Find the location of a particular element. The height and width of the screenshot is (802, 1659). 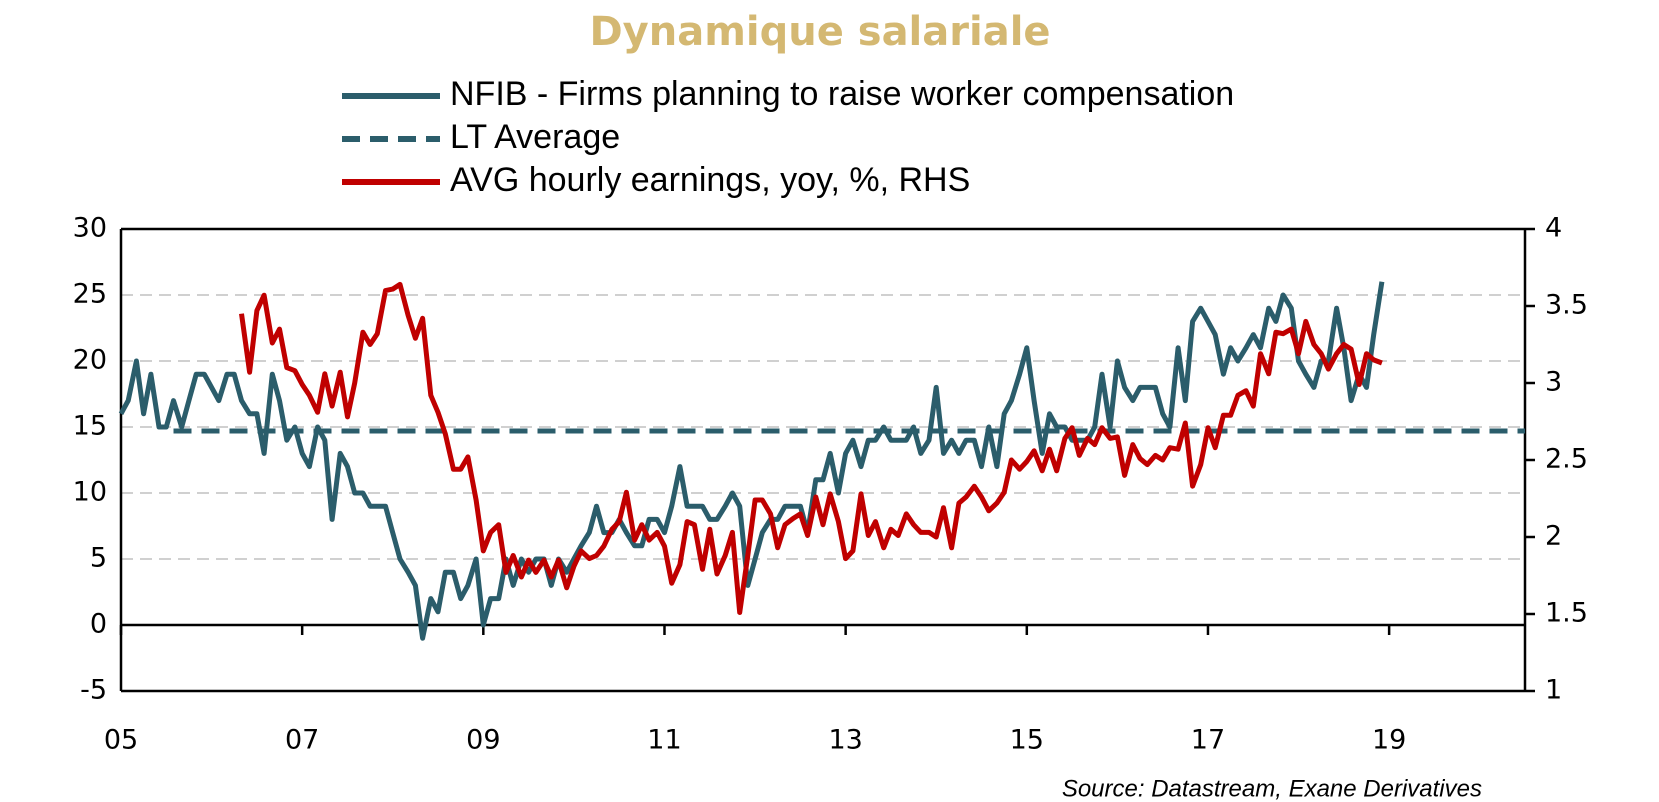

y2-tick-label: 1 is located at coordinates (1553, 690).